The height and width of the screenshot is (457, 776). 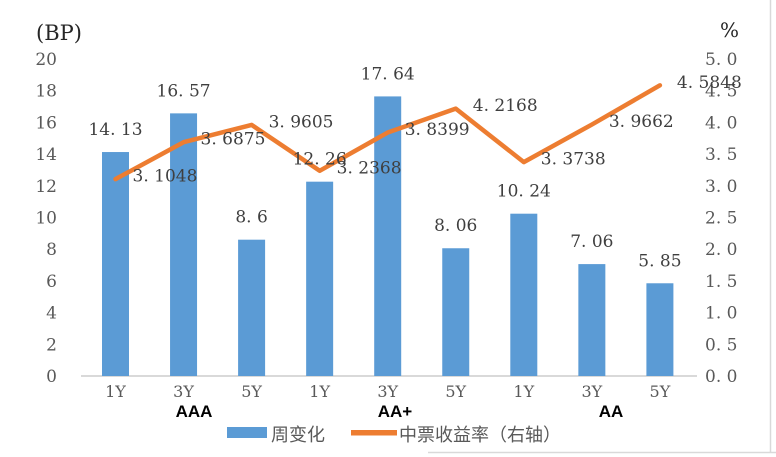 What do you see at coordinates (721, 60) in the screenshot?
I see `right-axis-tick-label: 5. 0` at bounding box center [721, 60].